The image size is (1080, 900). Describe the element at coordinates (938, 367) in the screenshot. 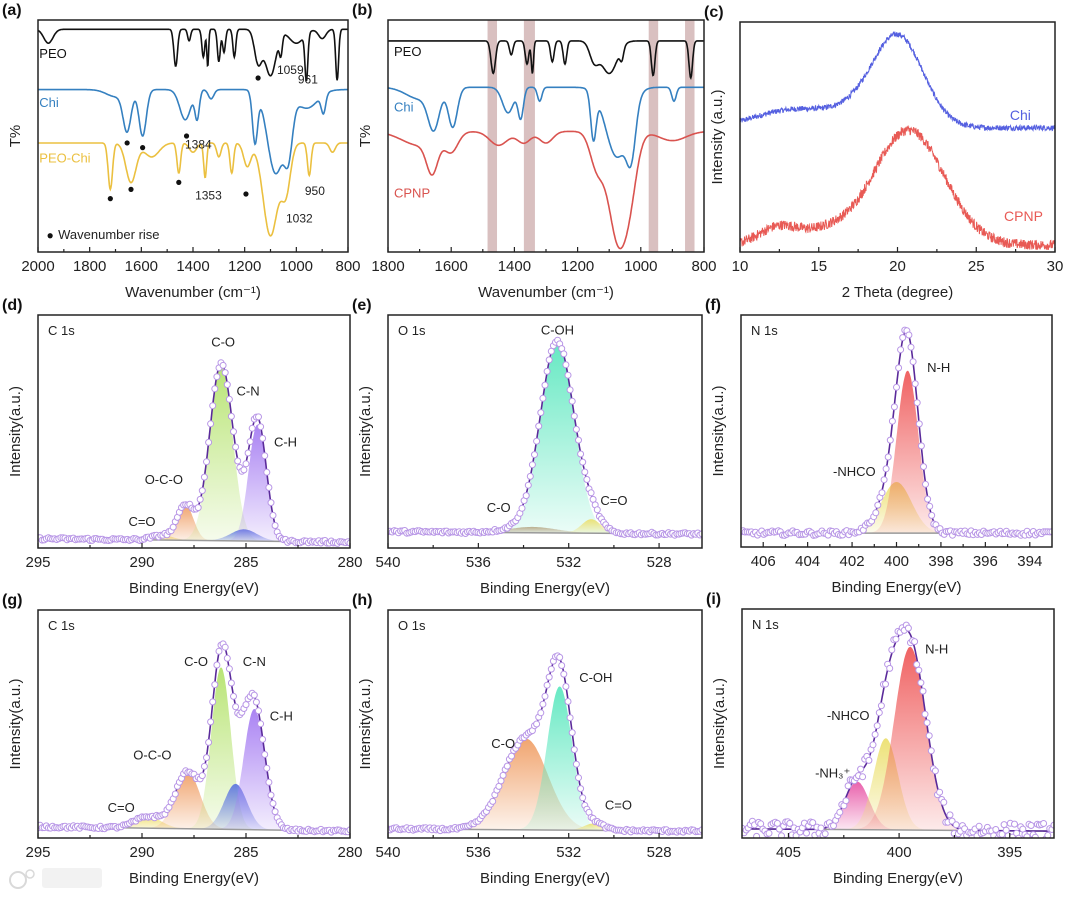

I see `peak-label: N-H` at that location.